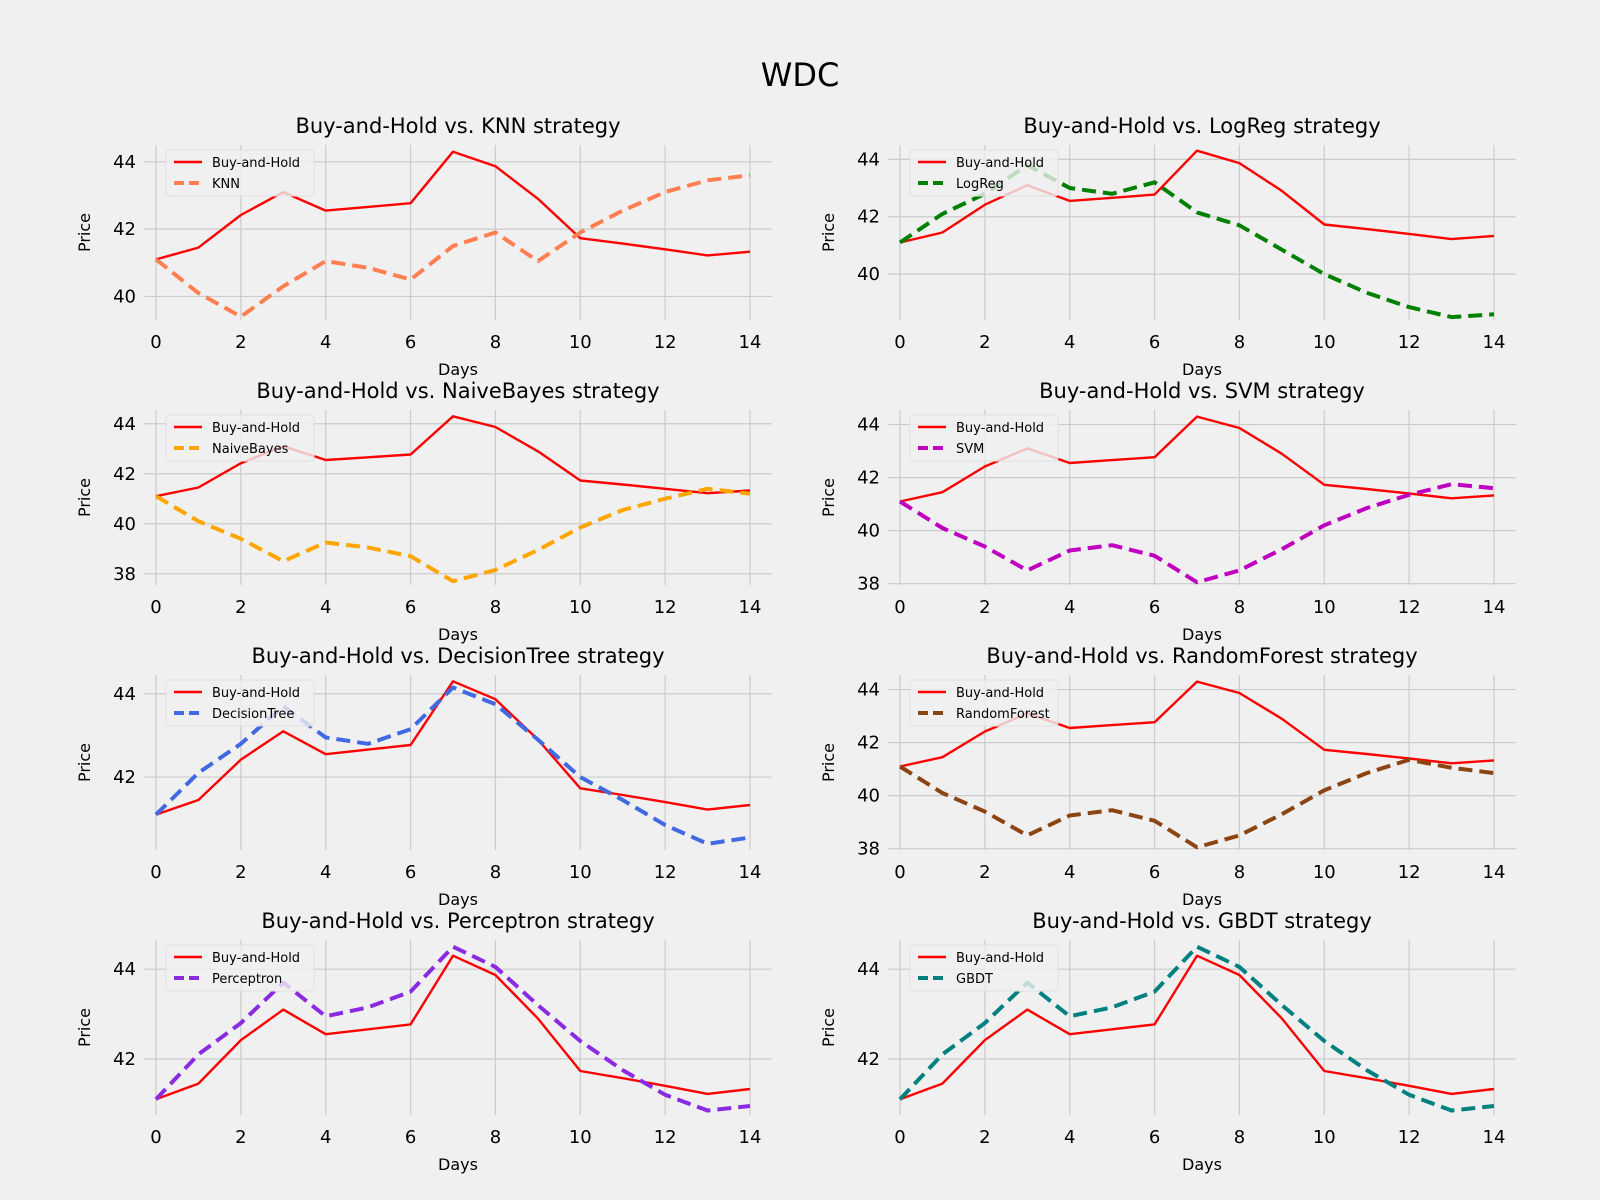 This screenshot has width=1600, height=1200. Describe the element at coordinates (226, 184) in the screenshot. I see `legend-label: KNN` at that location.